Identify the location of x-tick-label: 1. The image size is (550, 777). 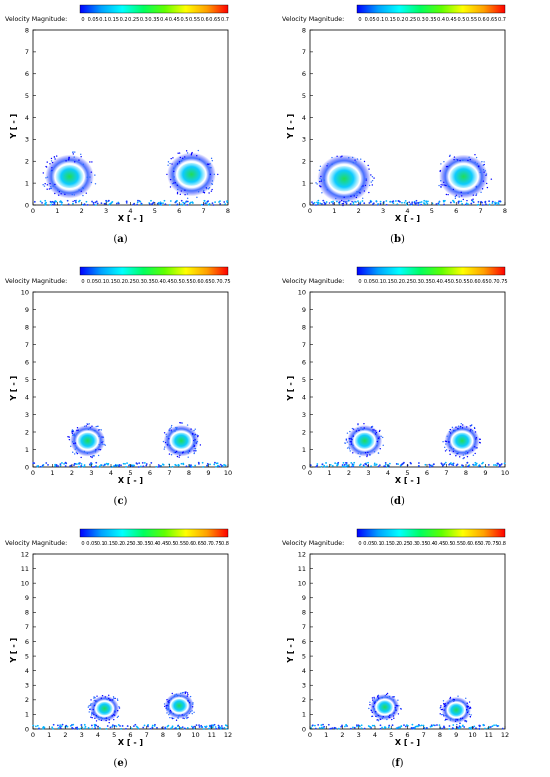
(329, 473).